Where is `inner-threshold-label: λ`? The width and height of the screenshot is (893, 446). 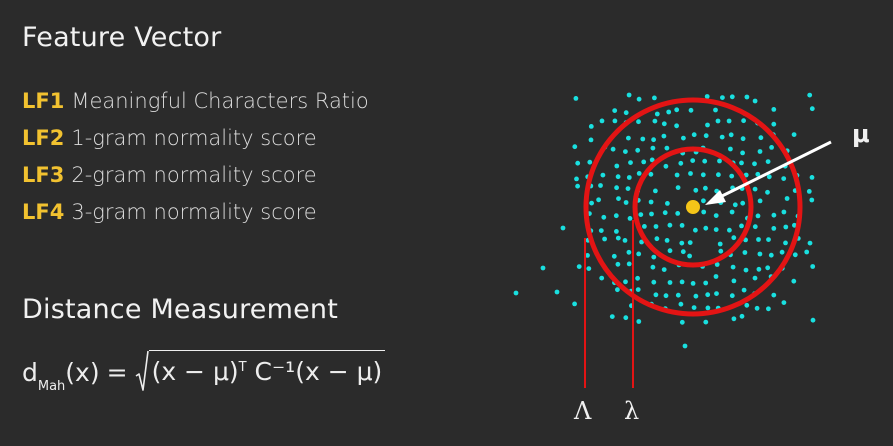 inner-threshold-label: λ is located at coordinates (631, 411).